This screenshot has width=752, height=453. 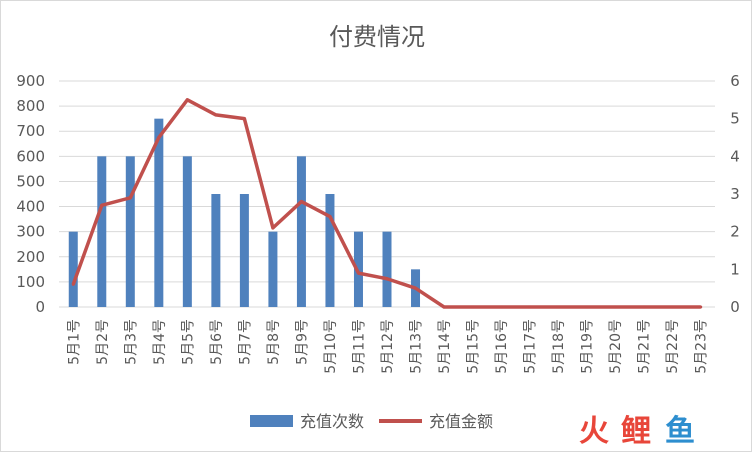 What do you see at coordinates (30, 282) in the screenshot?
I see `left-tick-label: 100` at bounding box center [30, 282].